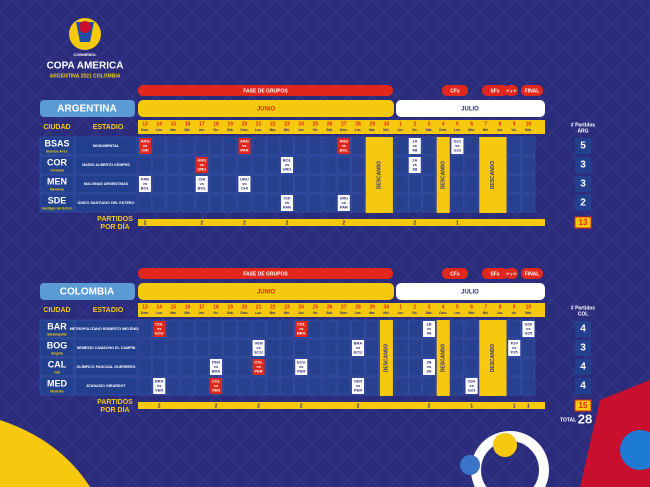  I want to click on count-header: COL, so click(583, 314).